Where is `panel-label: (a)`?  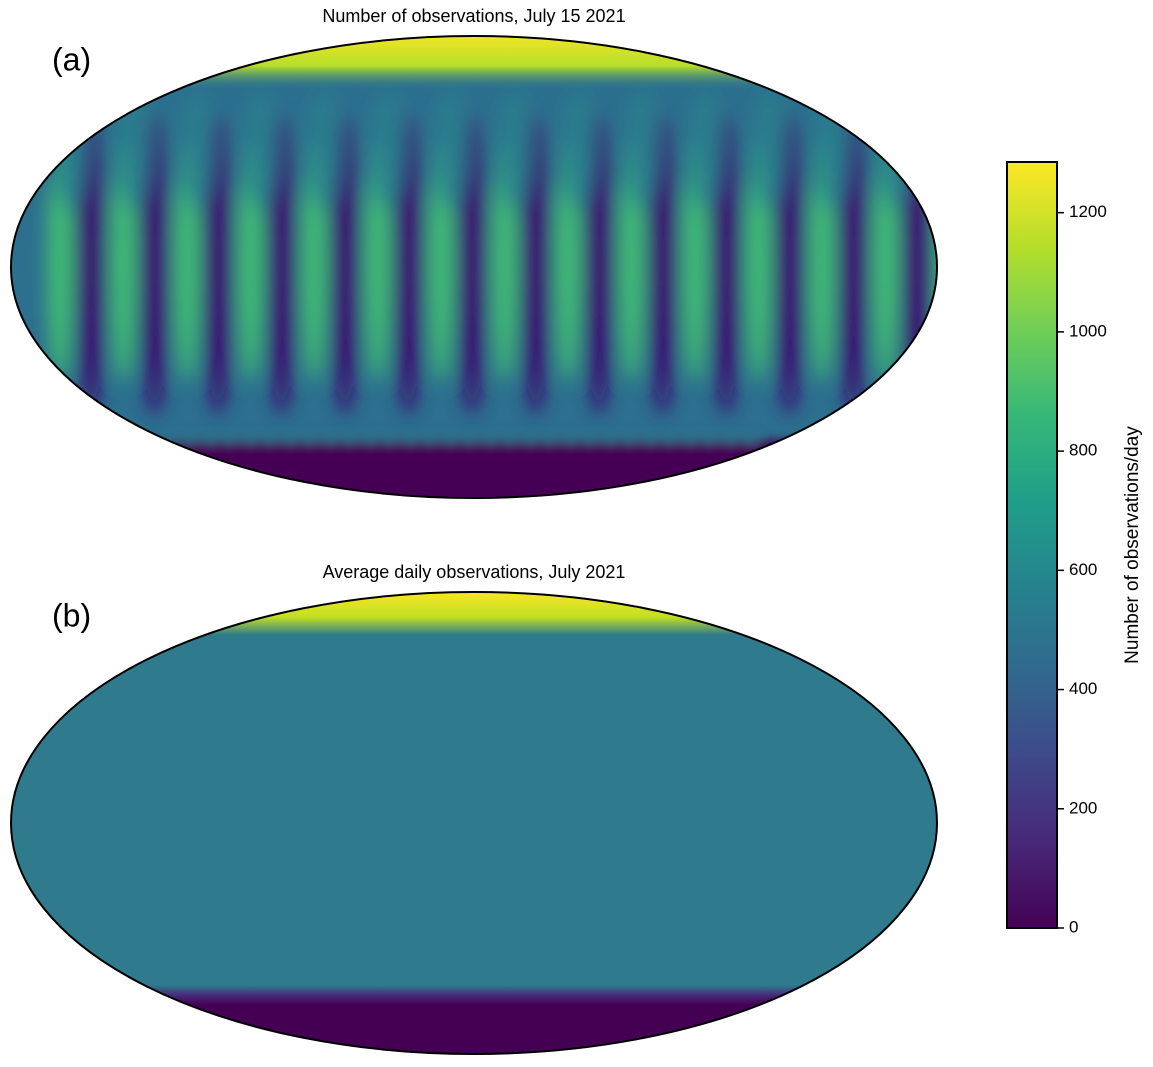 panel-label: (a) is located at coordinates (71, 59).